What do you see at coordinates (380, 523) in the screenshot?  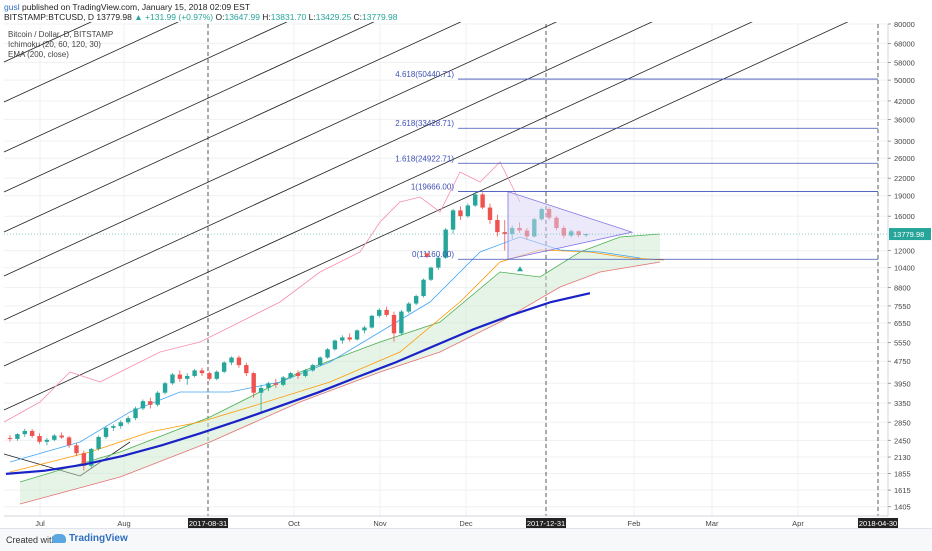 I see `time-tick-label: Nov` at bounding box center [380, 523].